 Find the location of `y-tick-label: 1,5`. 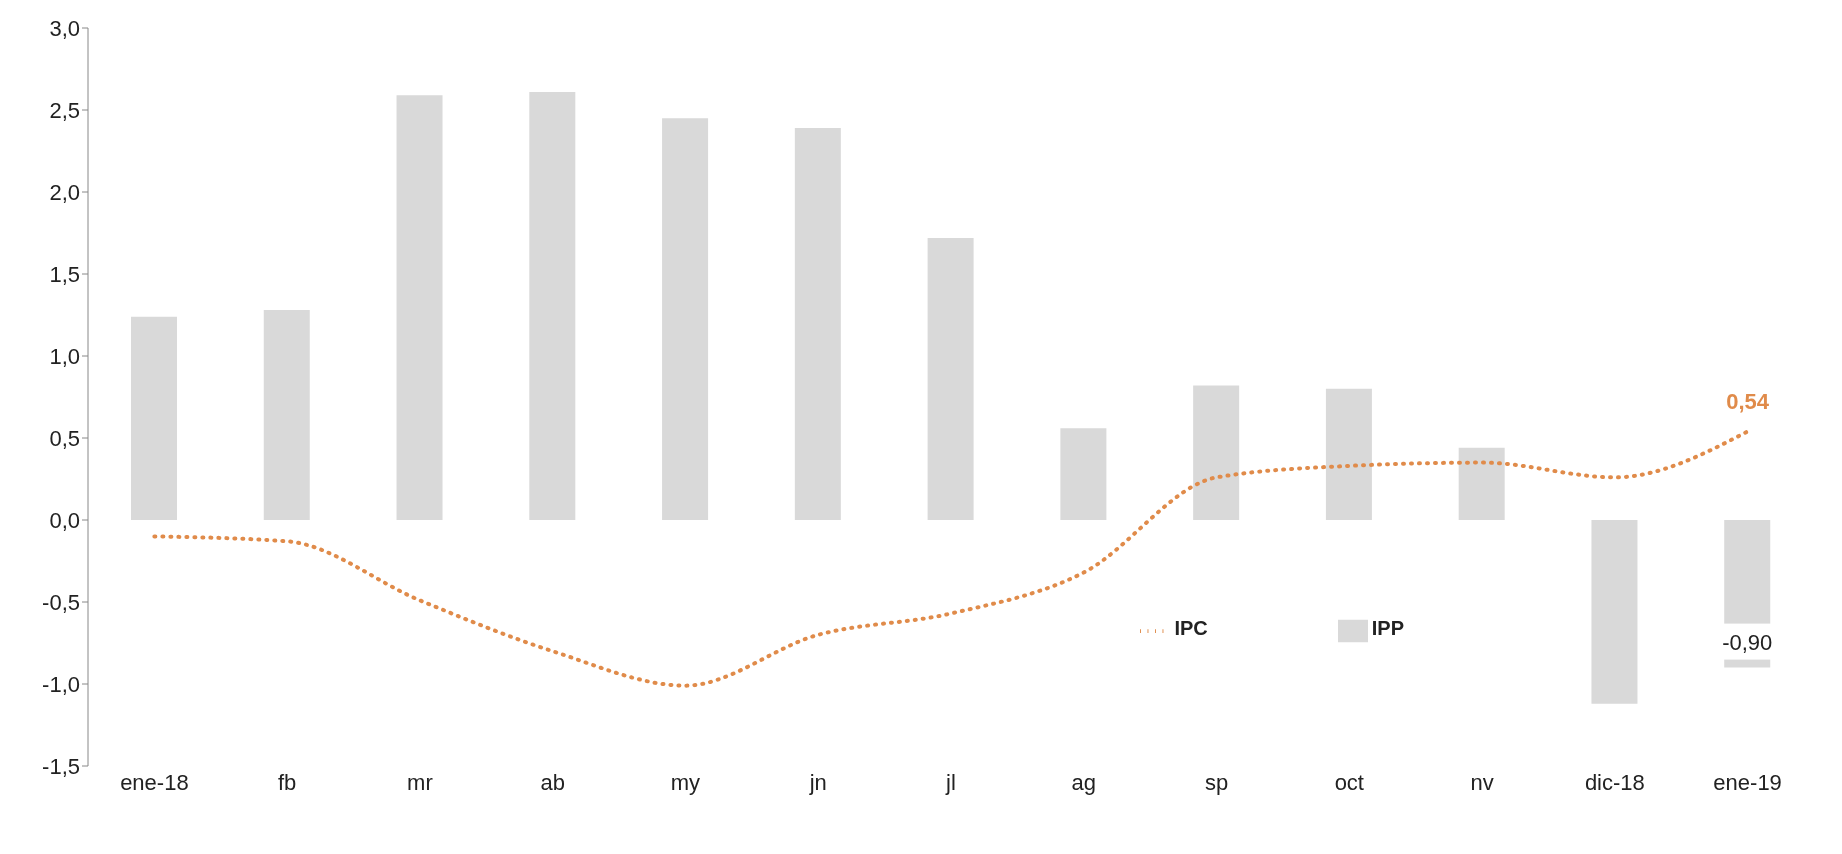

y-tick-label: 1,5 is located at coordinates (64, 274).